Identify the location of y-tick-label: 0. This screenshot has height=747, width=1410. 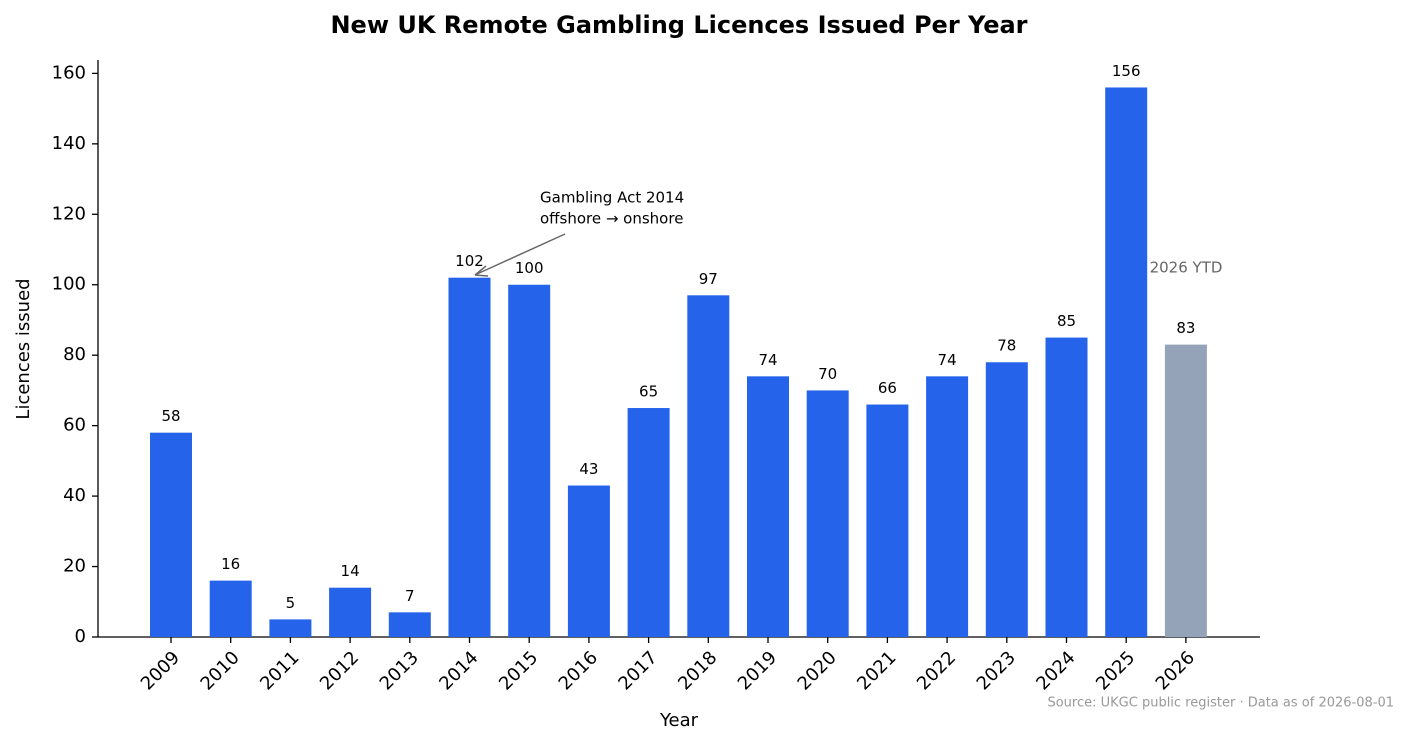
(80, 636).